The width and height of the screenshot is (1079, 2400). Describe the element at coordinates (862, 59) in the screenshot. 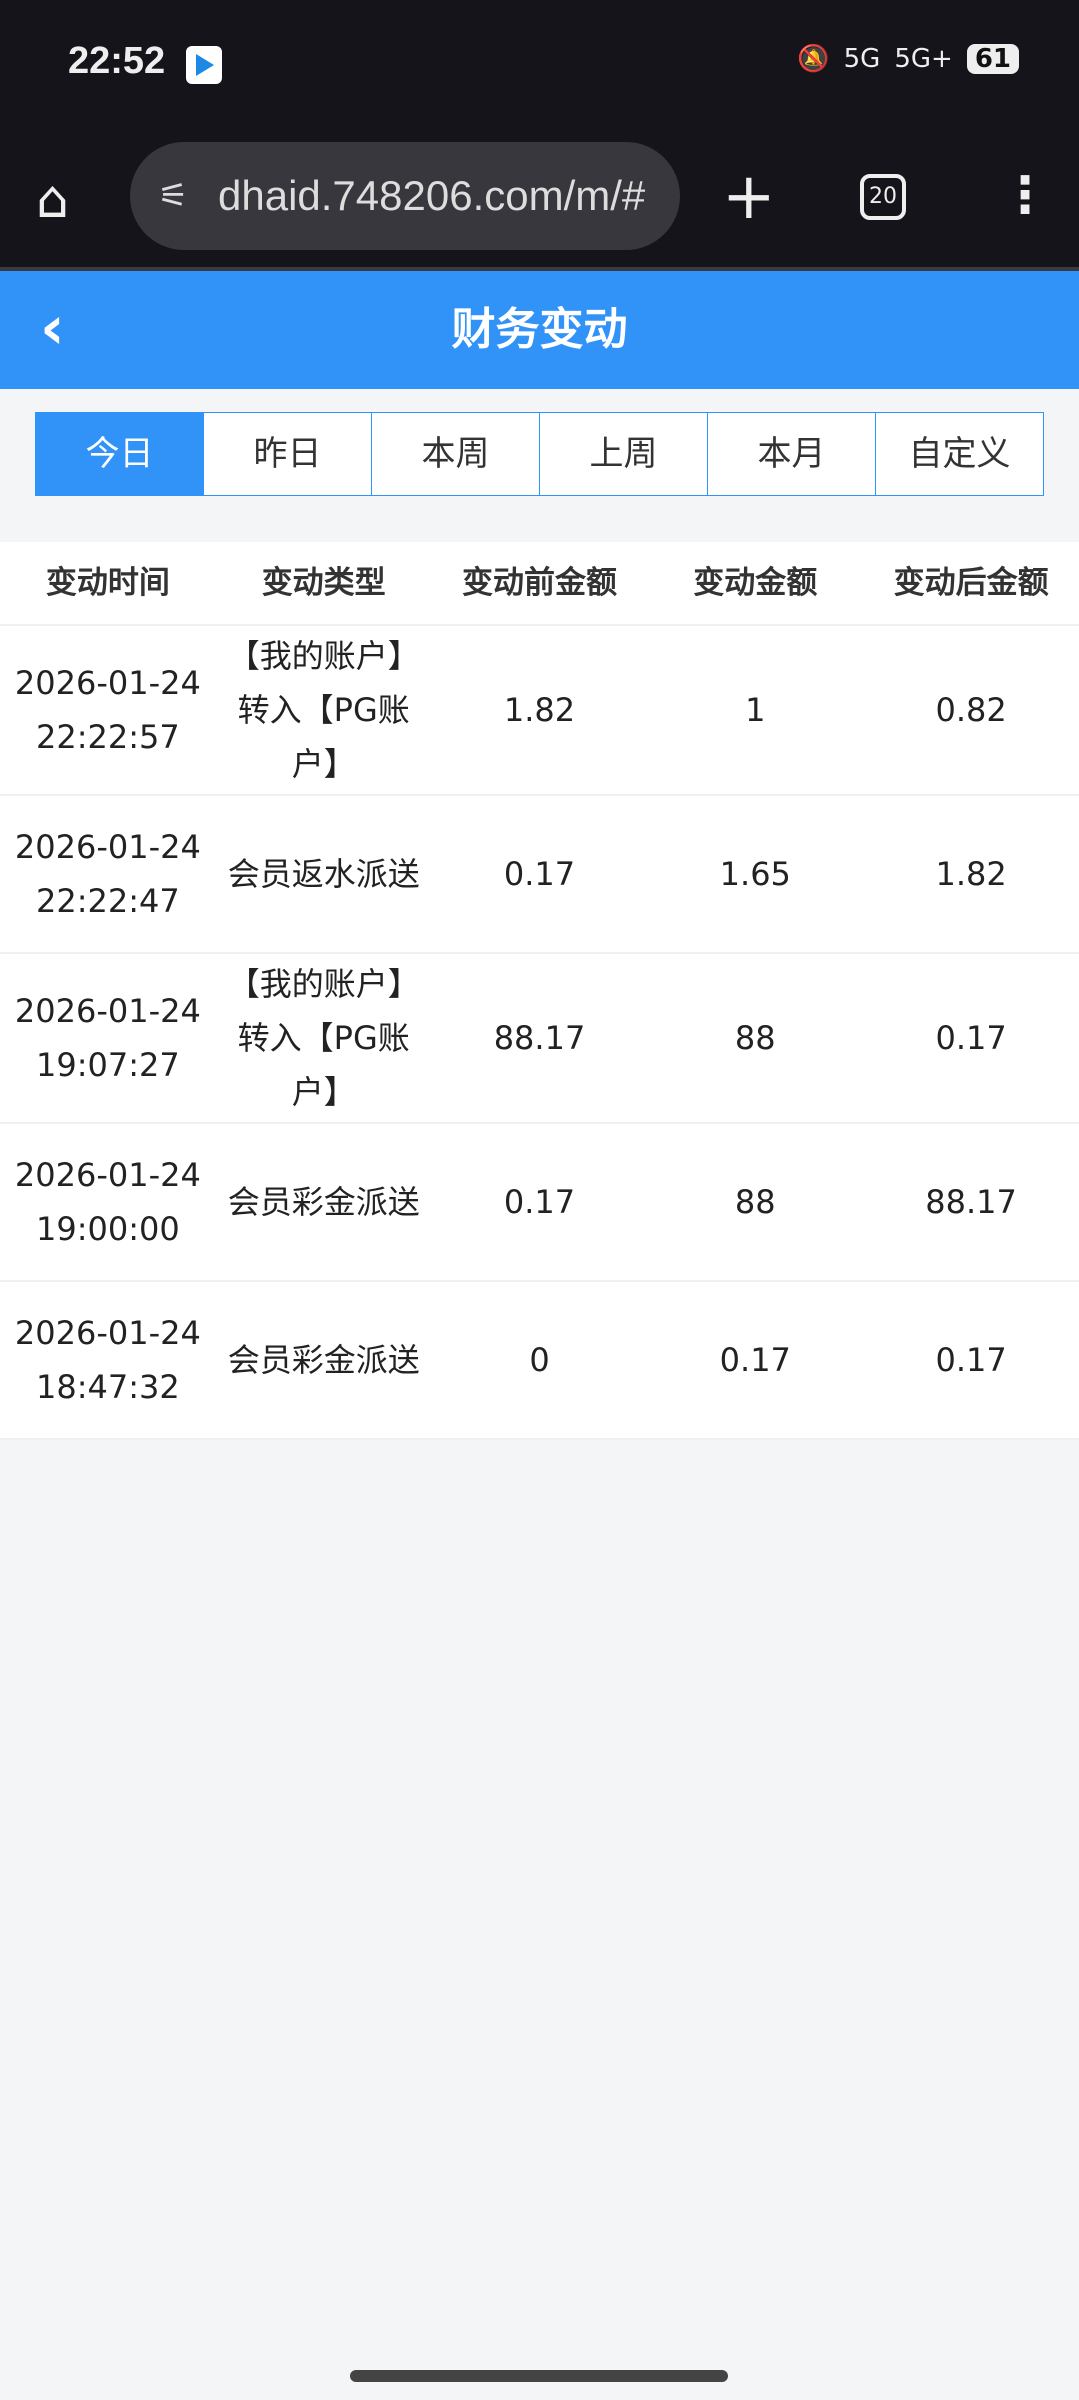

I see `signal-icon: 5G` at that location.